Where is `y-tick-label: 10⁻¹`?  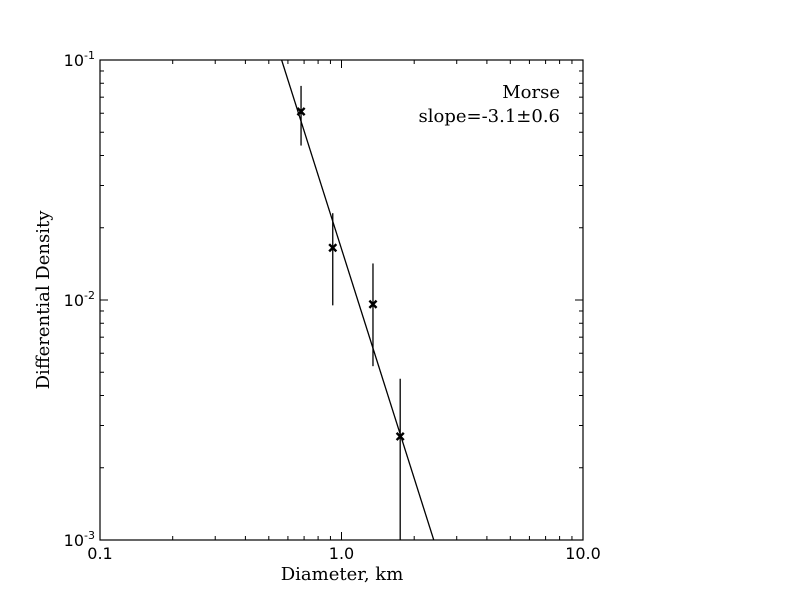
y-tick-label: 10⁻¹ is located at coordinates (79, 59).